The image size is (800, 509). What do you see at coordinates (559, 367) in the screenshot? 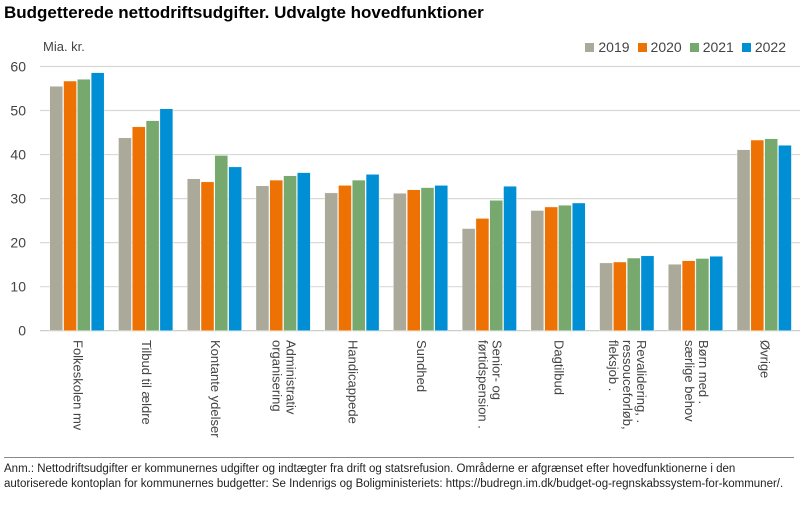
I see `x-tick-label: Dagtilbud` at bounding box center [559, 367].